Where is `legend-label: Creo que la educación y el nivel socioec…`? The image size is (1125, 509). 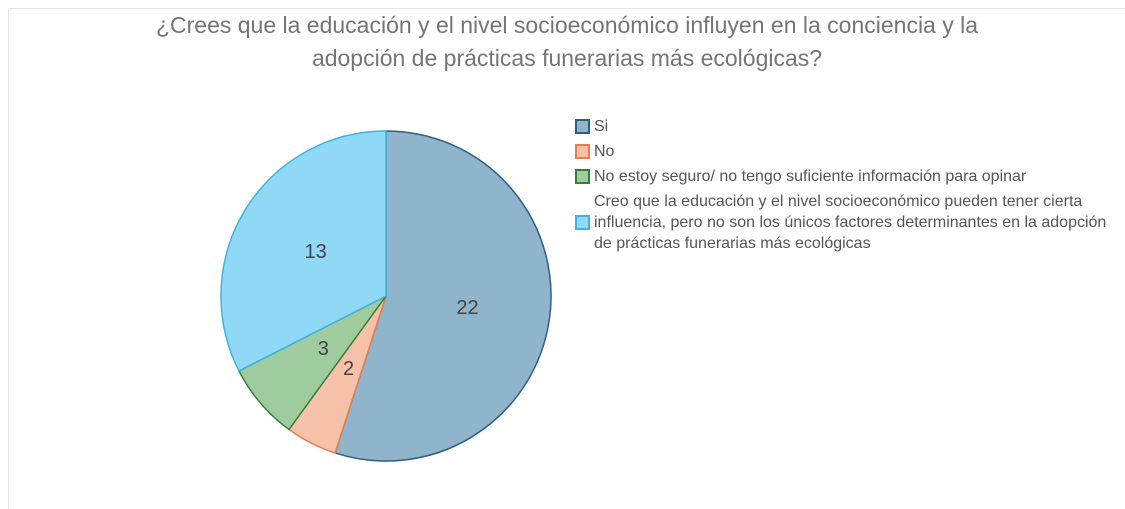 legend-label: Creo que la educación y el nivel socioec… is located at coordinates (850, 222).